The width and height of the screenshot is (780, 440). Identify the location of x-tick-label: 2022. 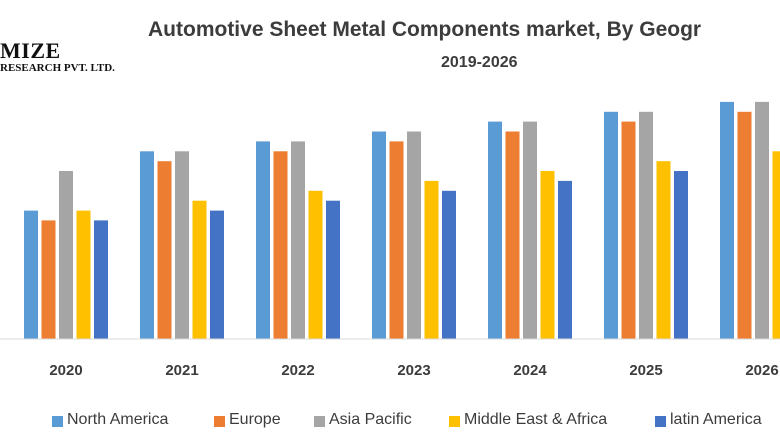
(297, 370).